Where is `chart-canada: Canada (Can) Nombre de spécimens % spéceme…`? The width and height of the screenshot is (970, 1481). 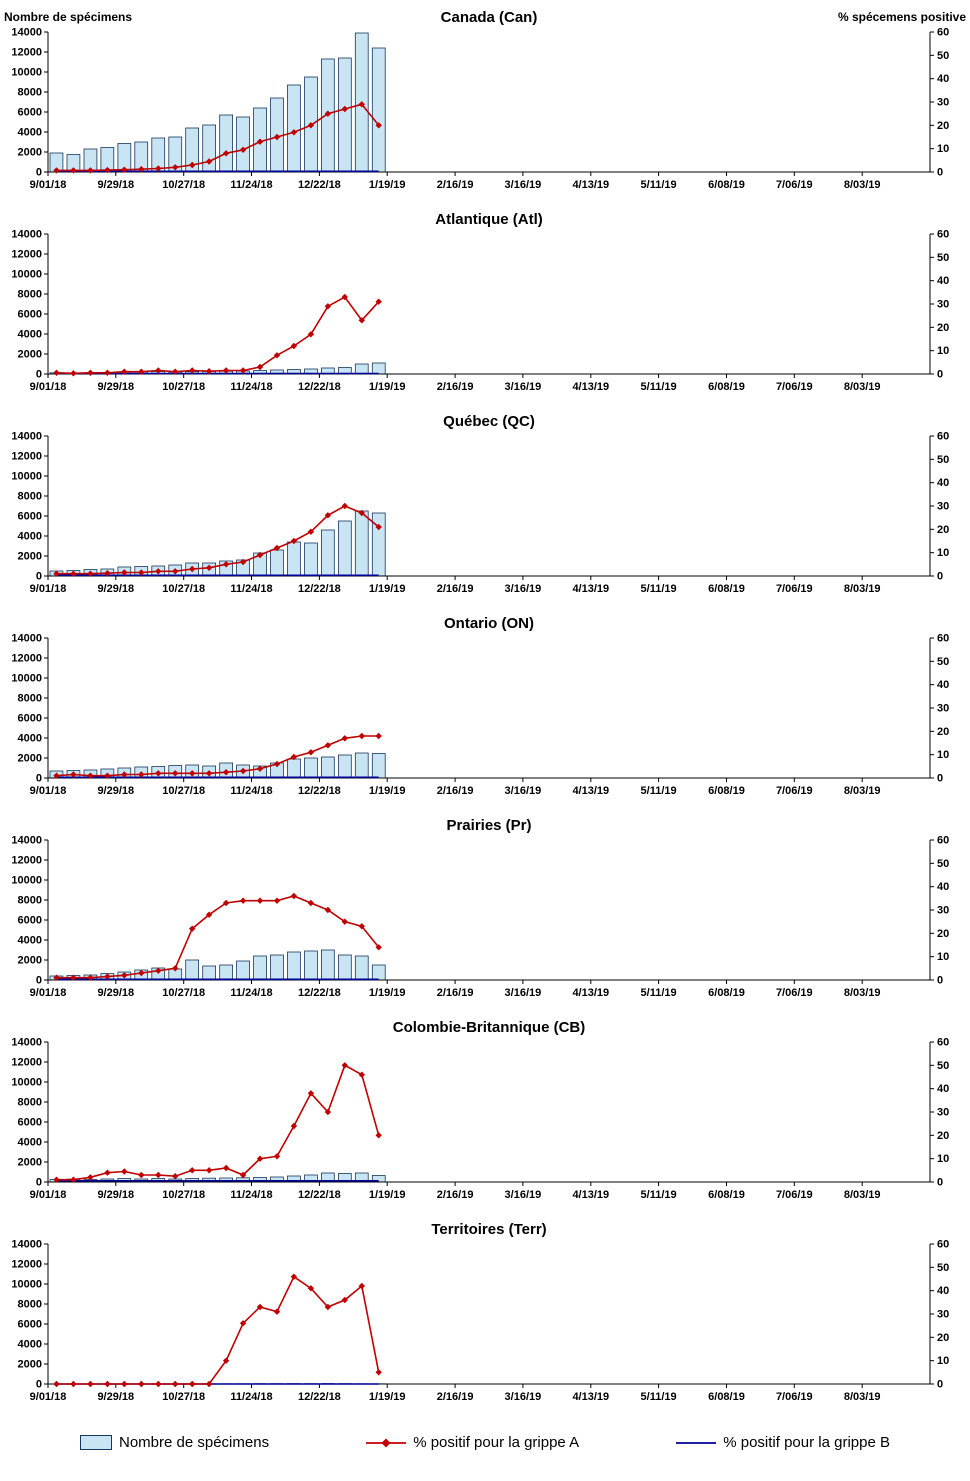 chart-canada: Canada (Can) Nombre de spécimens % spéceme… is located at coordinates (485, 107).